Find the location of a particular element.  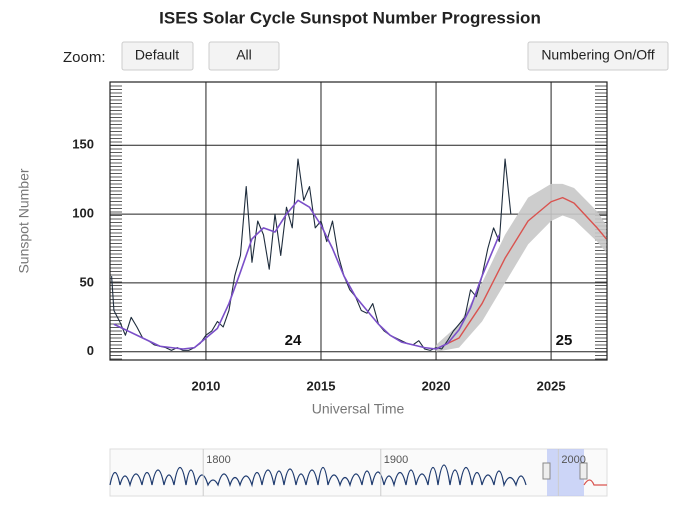

navigator is located at coordinates (358, 472).